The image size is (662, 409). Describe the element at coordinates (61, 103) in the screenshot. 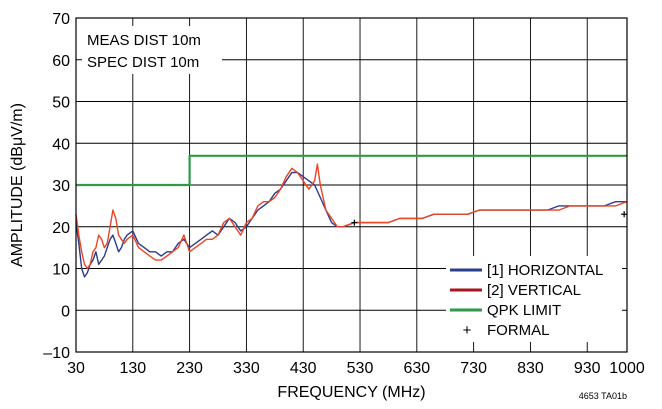

I see `y-tick-label: 50` at that location.